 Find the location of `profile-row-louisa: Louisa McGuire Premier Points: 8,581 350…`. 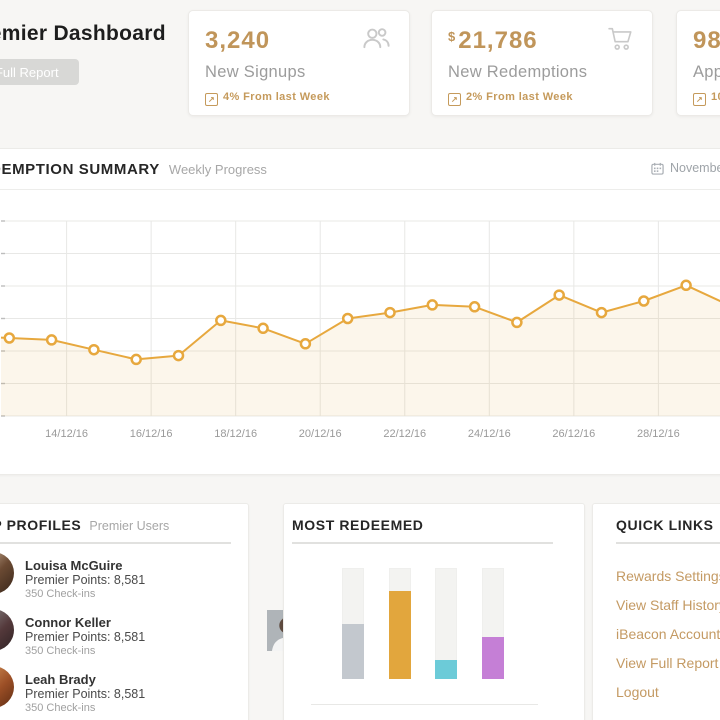

profile-row-louisa: Louisa McGuire Premier Points: 8,581 350… is located at coordinates (111, 576).